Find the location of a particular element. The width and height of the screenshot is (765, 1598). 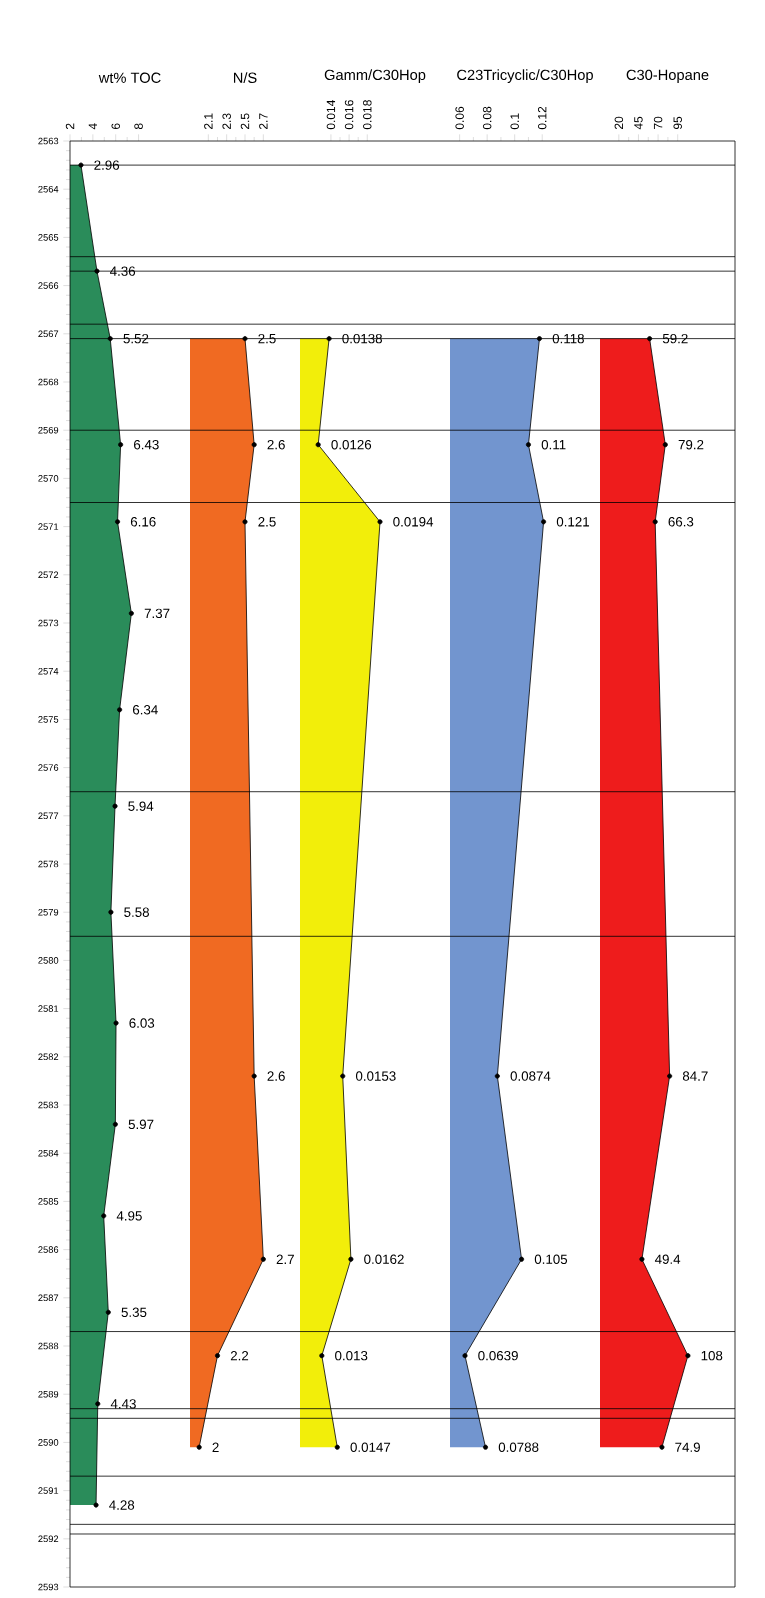

y-tick-label: 2579 is located at coordinates (48, 912).